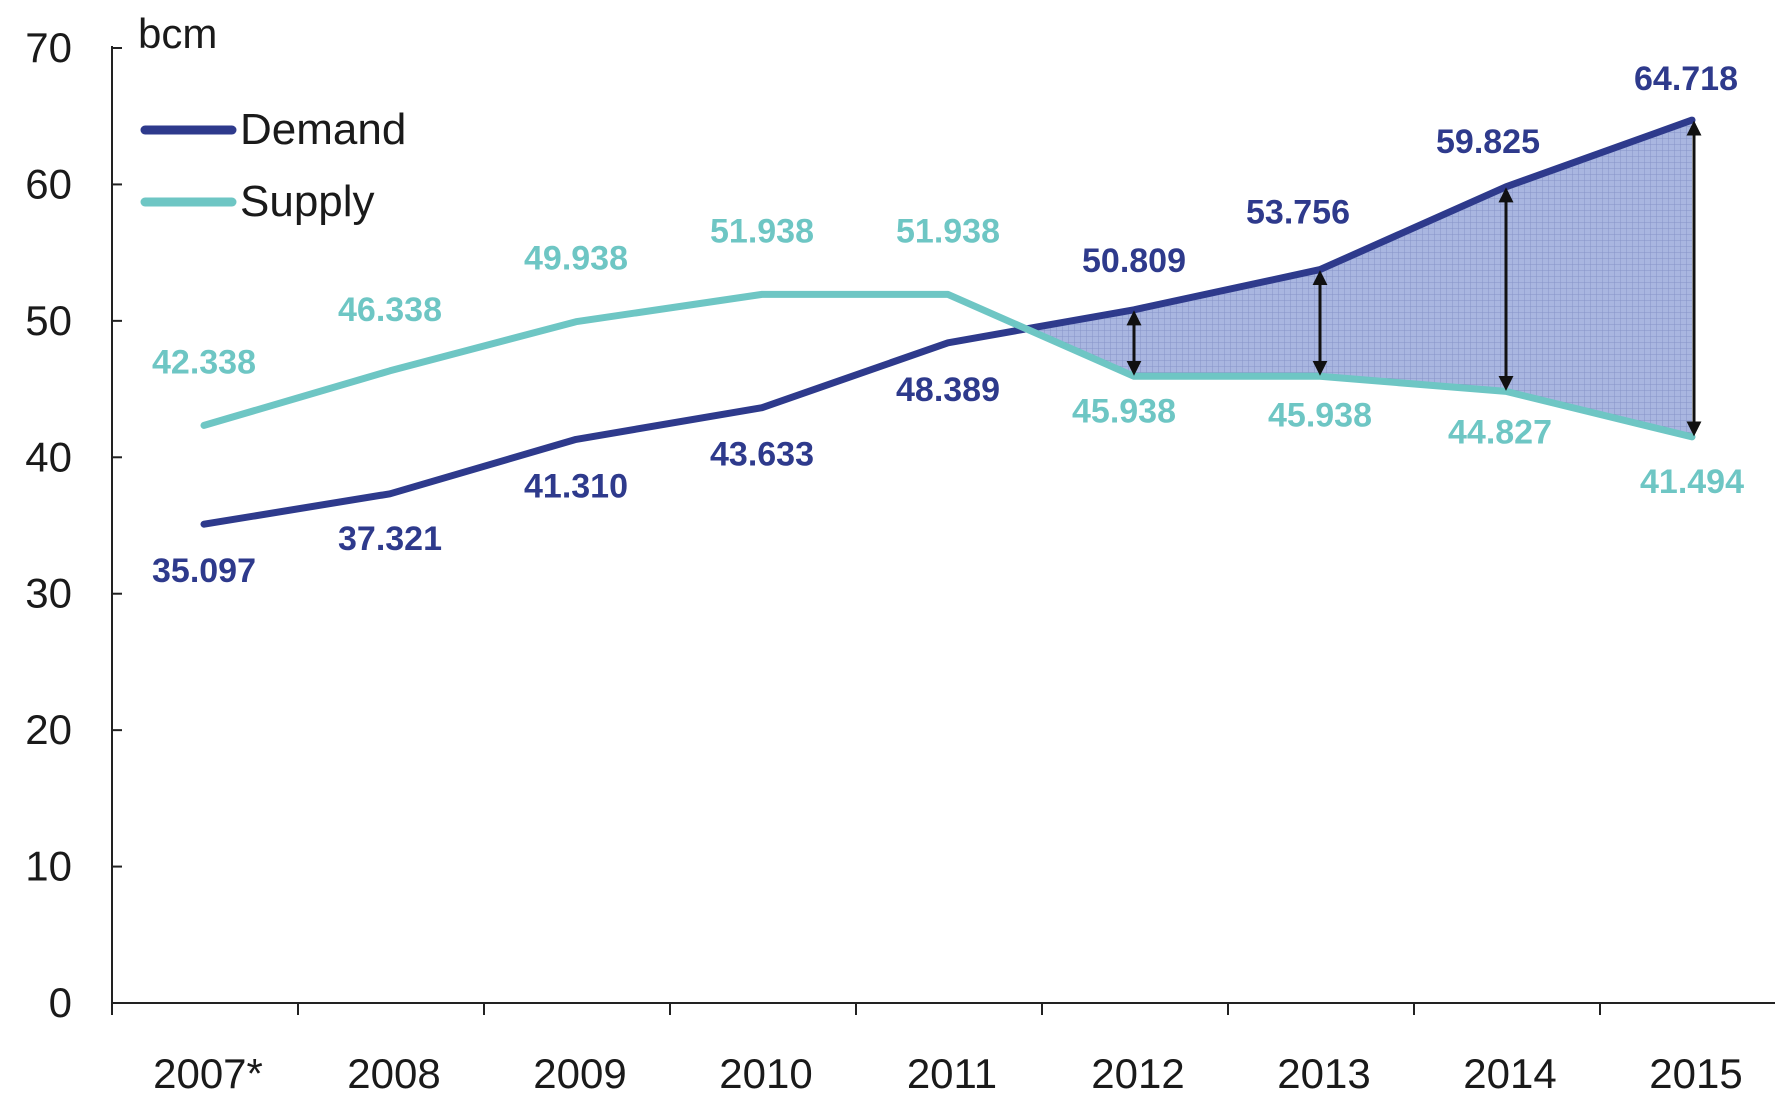 Image resolution: width=1780 pixels, height=1095 pixels. What do you see at coordinates (48, 456) in the screenshot?
I see `y-tick-label: 40` at bounding box center [48, 456].